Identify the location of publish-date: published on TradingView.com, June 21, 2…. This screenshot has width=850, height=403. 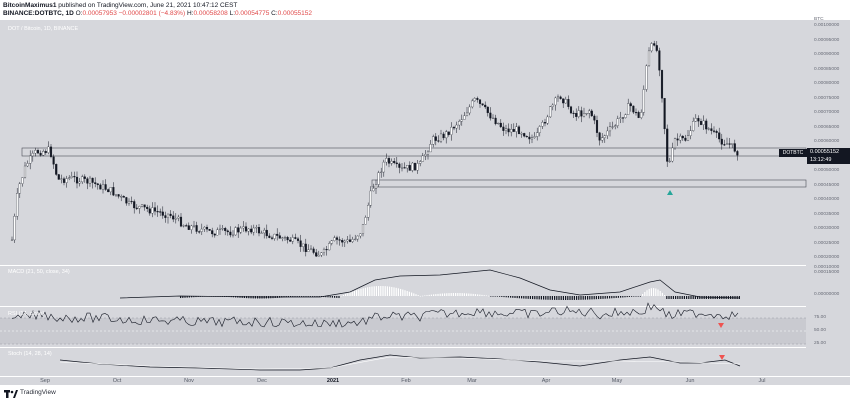
(148, 5).